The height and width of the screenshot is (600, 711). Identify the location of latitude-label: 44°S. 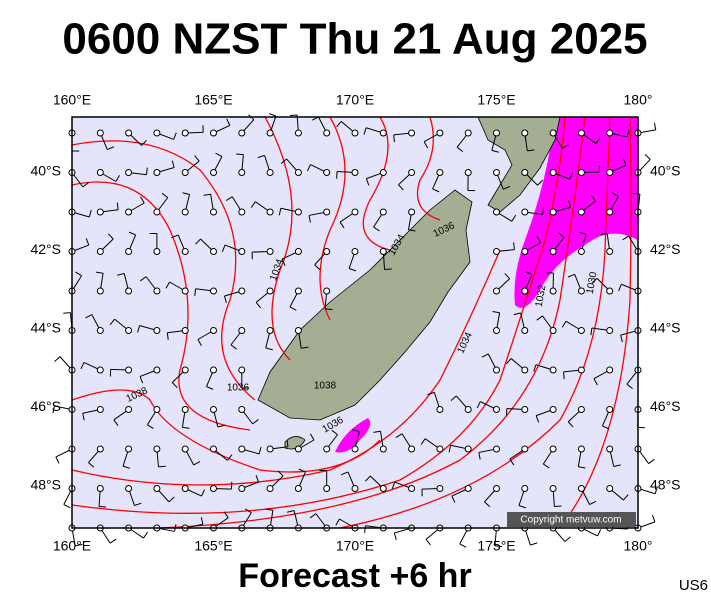
(45, 328).